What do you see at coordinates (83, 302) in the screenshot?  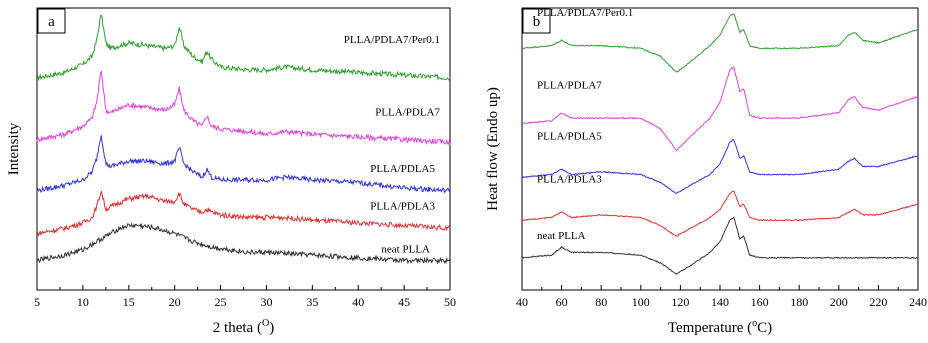 I see `x-tick-label: 10` at bounding box center [83, 302].